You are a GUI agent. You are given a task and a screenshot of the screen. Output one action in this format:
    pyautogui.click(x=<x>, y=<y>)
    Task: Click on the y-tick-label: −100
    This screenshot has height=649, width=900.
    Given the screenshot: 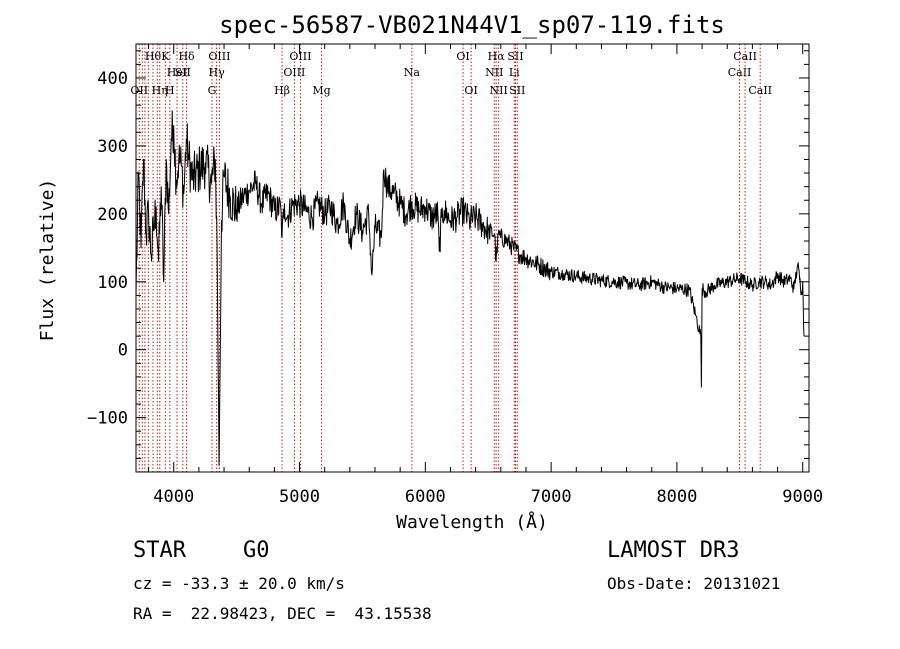 What is the action you would take?
    pyautogui.click(x=107, y=419)
    